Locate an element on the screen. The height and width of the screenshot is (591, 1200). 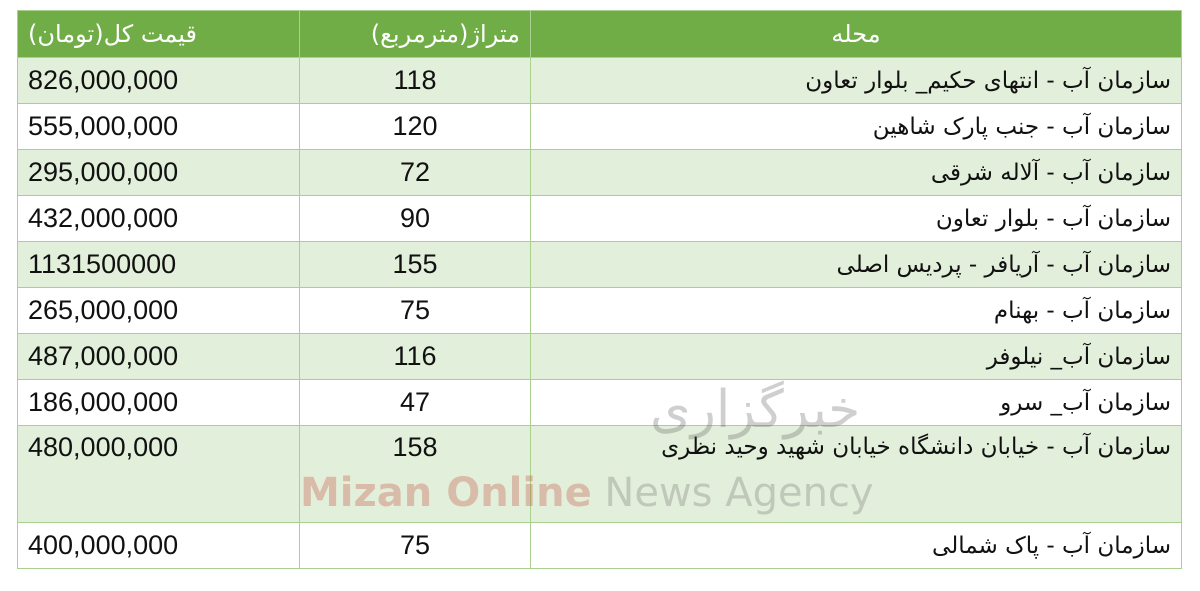
table-row: 265,000,000 75 سازمان آب - بهنام is located at coordinates (599, 310).